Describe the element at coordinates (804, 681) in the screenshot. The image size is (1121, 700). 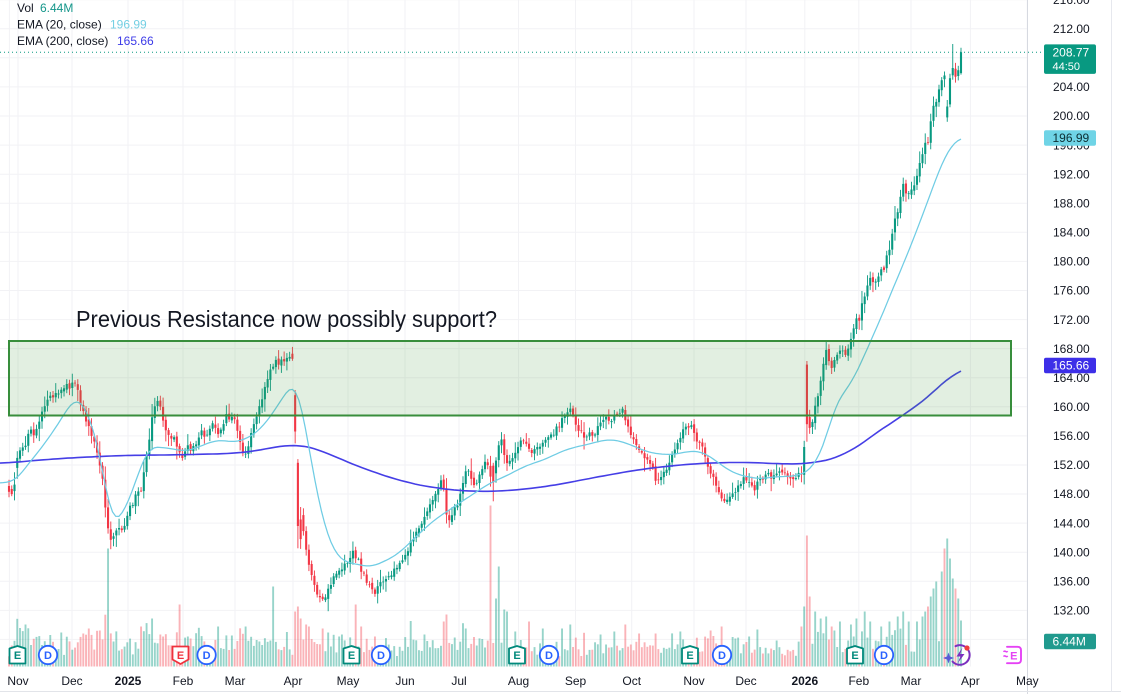
I see `svg-text: 2026` at that location.